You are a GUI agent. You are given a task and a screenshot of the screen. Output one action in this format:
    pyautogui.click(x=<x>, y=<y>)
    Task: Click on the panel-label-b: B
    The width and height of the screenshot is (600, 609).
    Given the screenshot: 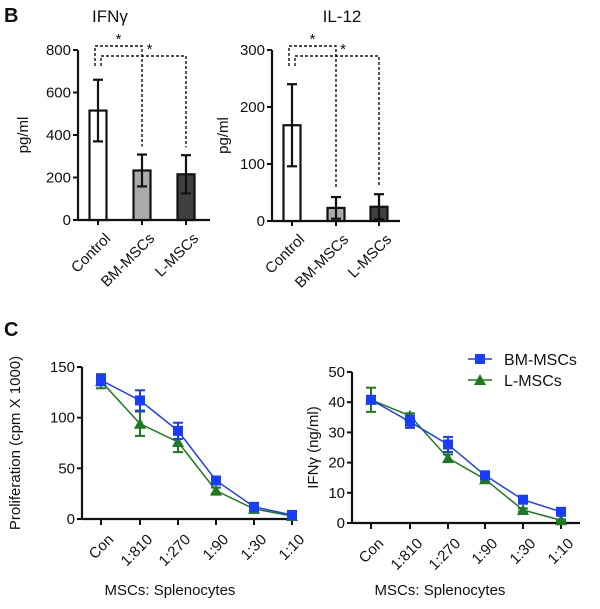 What is the action you would take?
    pyautogui.click(x=11, y=16)
    